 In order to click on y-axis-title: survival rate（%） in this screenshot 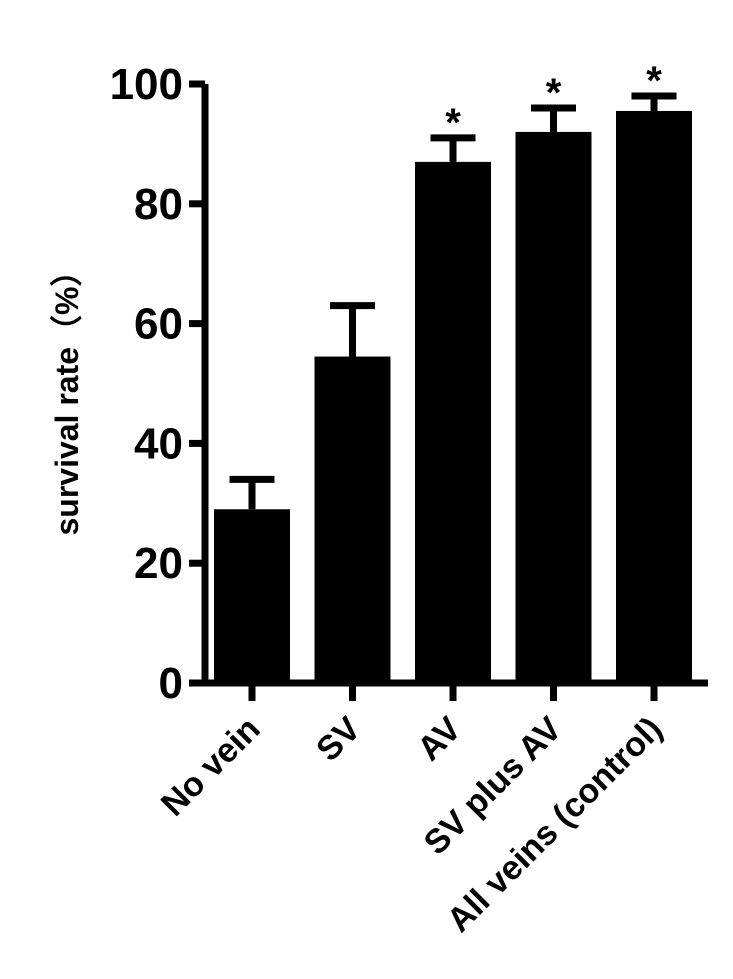, I will do `click(67, 394)`.